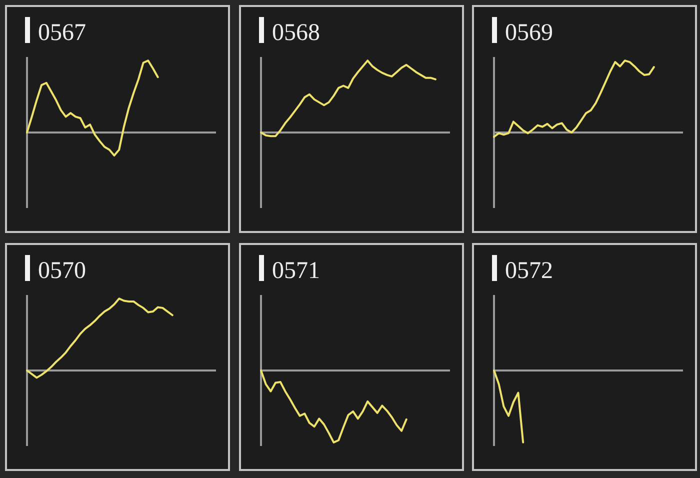 The width and height of the screenshot is (700, 478). I want to click on chart-title: 0571, so click(296, 271).